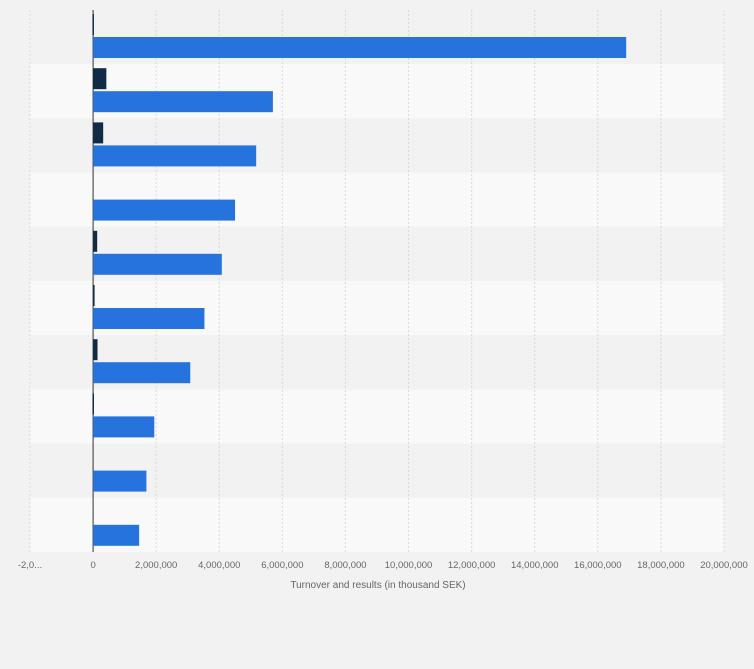  Describe the element at coordinates (535, 565) in the screenshot. I see `x-tick-label: 14,000,000` at that location.